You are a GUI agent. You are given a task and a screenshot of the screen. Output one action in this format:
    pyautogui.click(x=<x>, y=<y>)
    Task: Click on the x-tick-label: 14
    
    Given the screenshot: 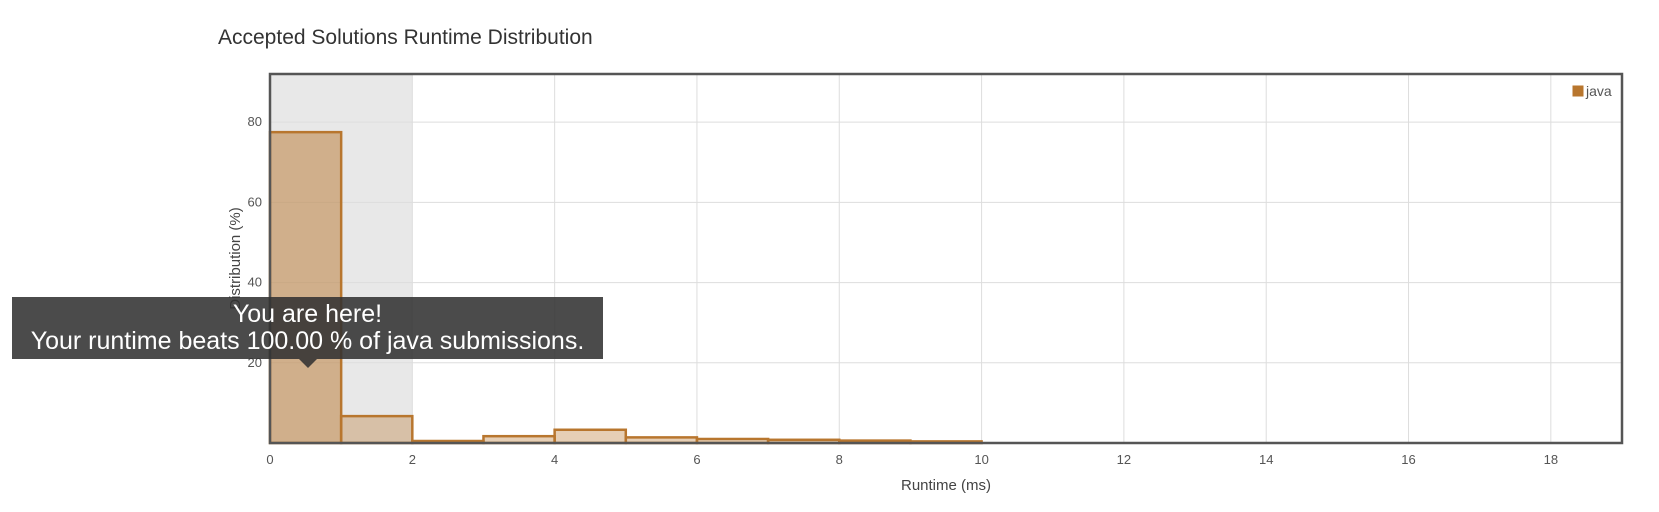 What is the action you would take?
    pyautogui.click(x=1266, y=459)
    